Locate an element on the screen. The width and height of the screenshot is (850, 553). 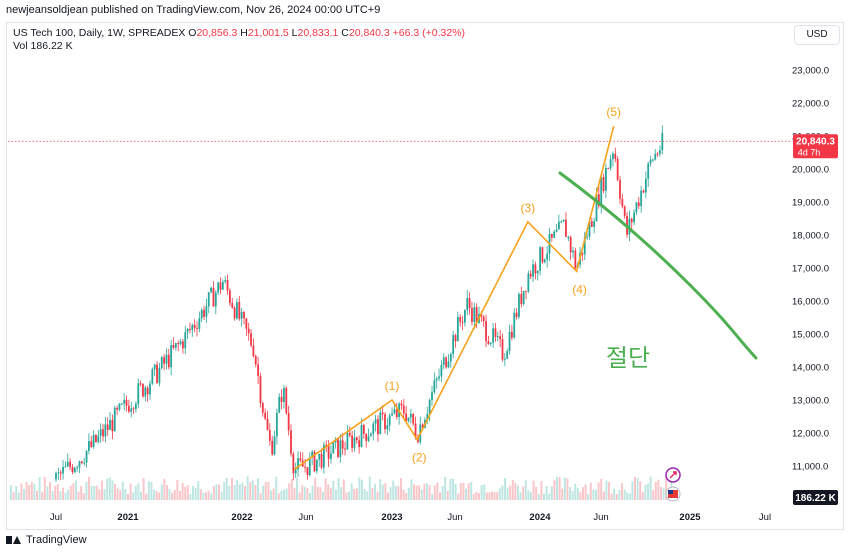
symbol-name: US Tech 100, Daily, 1W, SPREADEX is located at coordinates (99, 33).